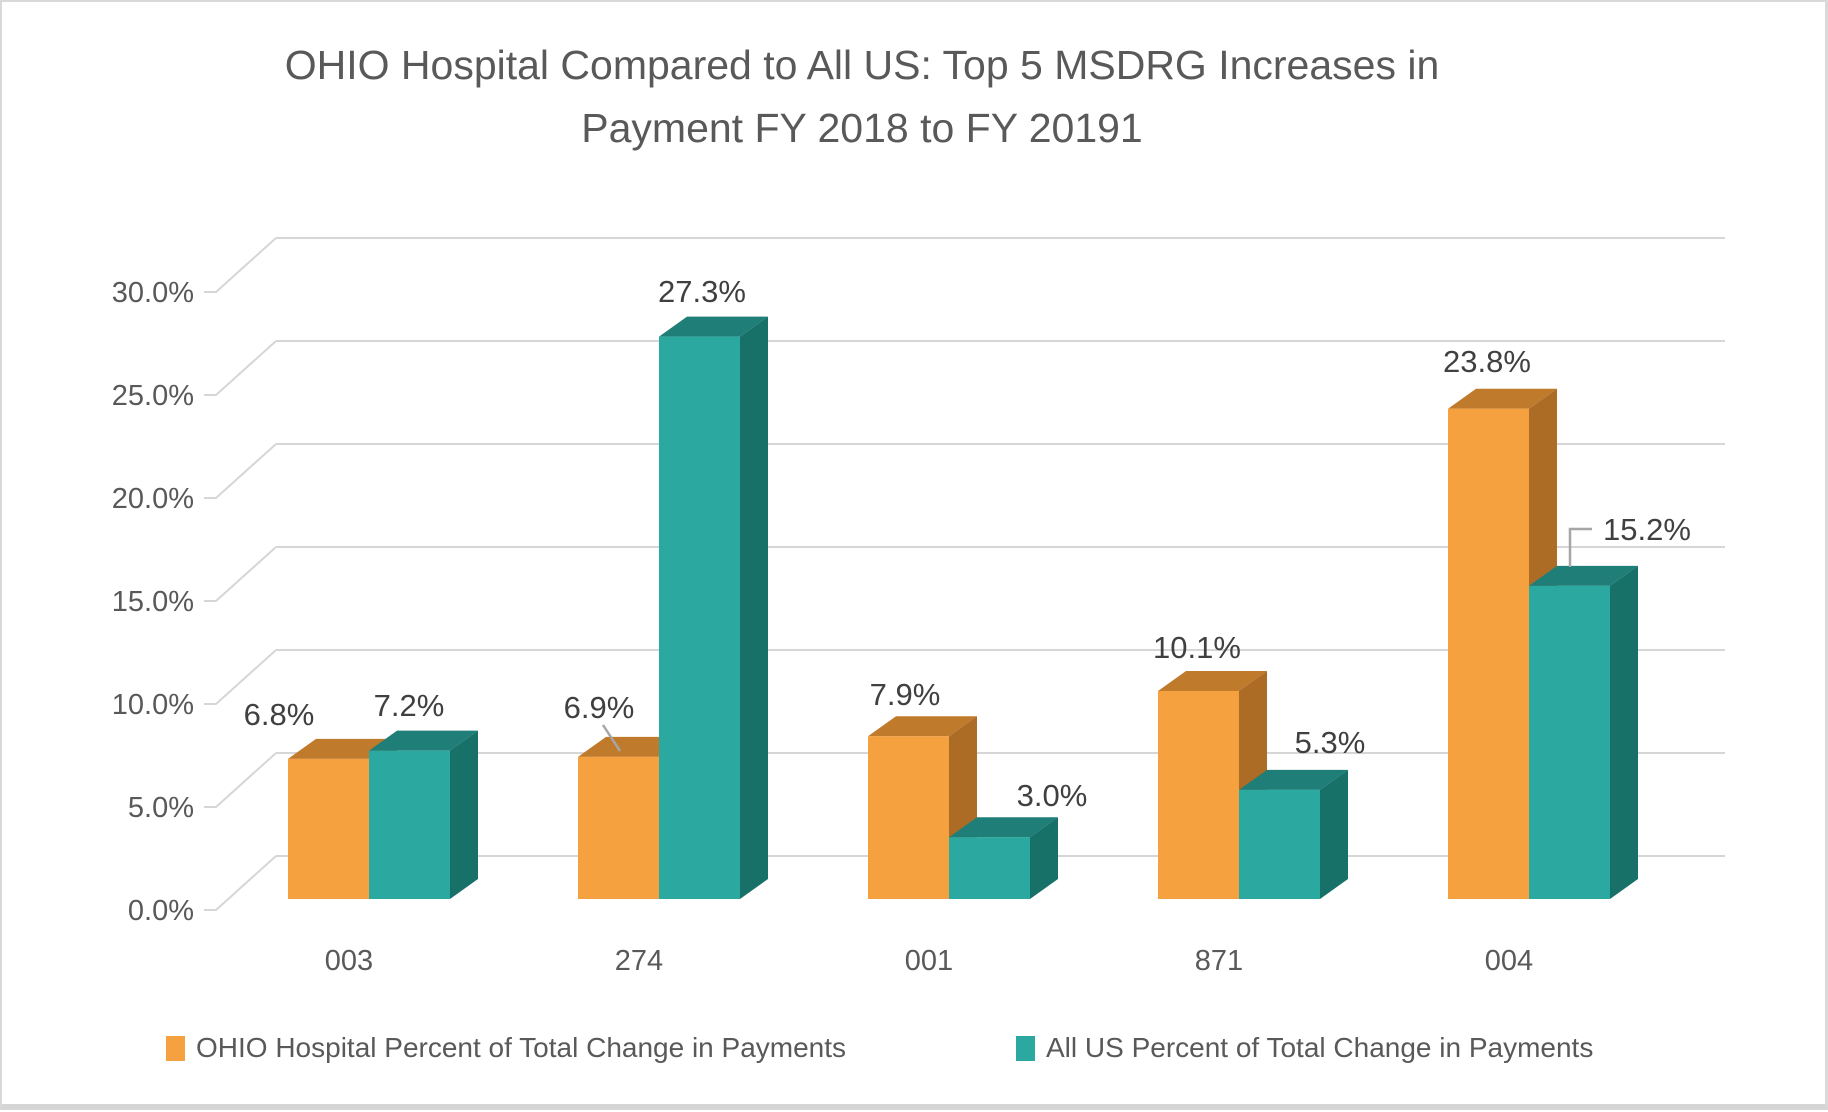 The width and height of the screenshot is (1828, 1112). I want to click on y-tick-label-0.0%: 0.0%, so click(161, 911).